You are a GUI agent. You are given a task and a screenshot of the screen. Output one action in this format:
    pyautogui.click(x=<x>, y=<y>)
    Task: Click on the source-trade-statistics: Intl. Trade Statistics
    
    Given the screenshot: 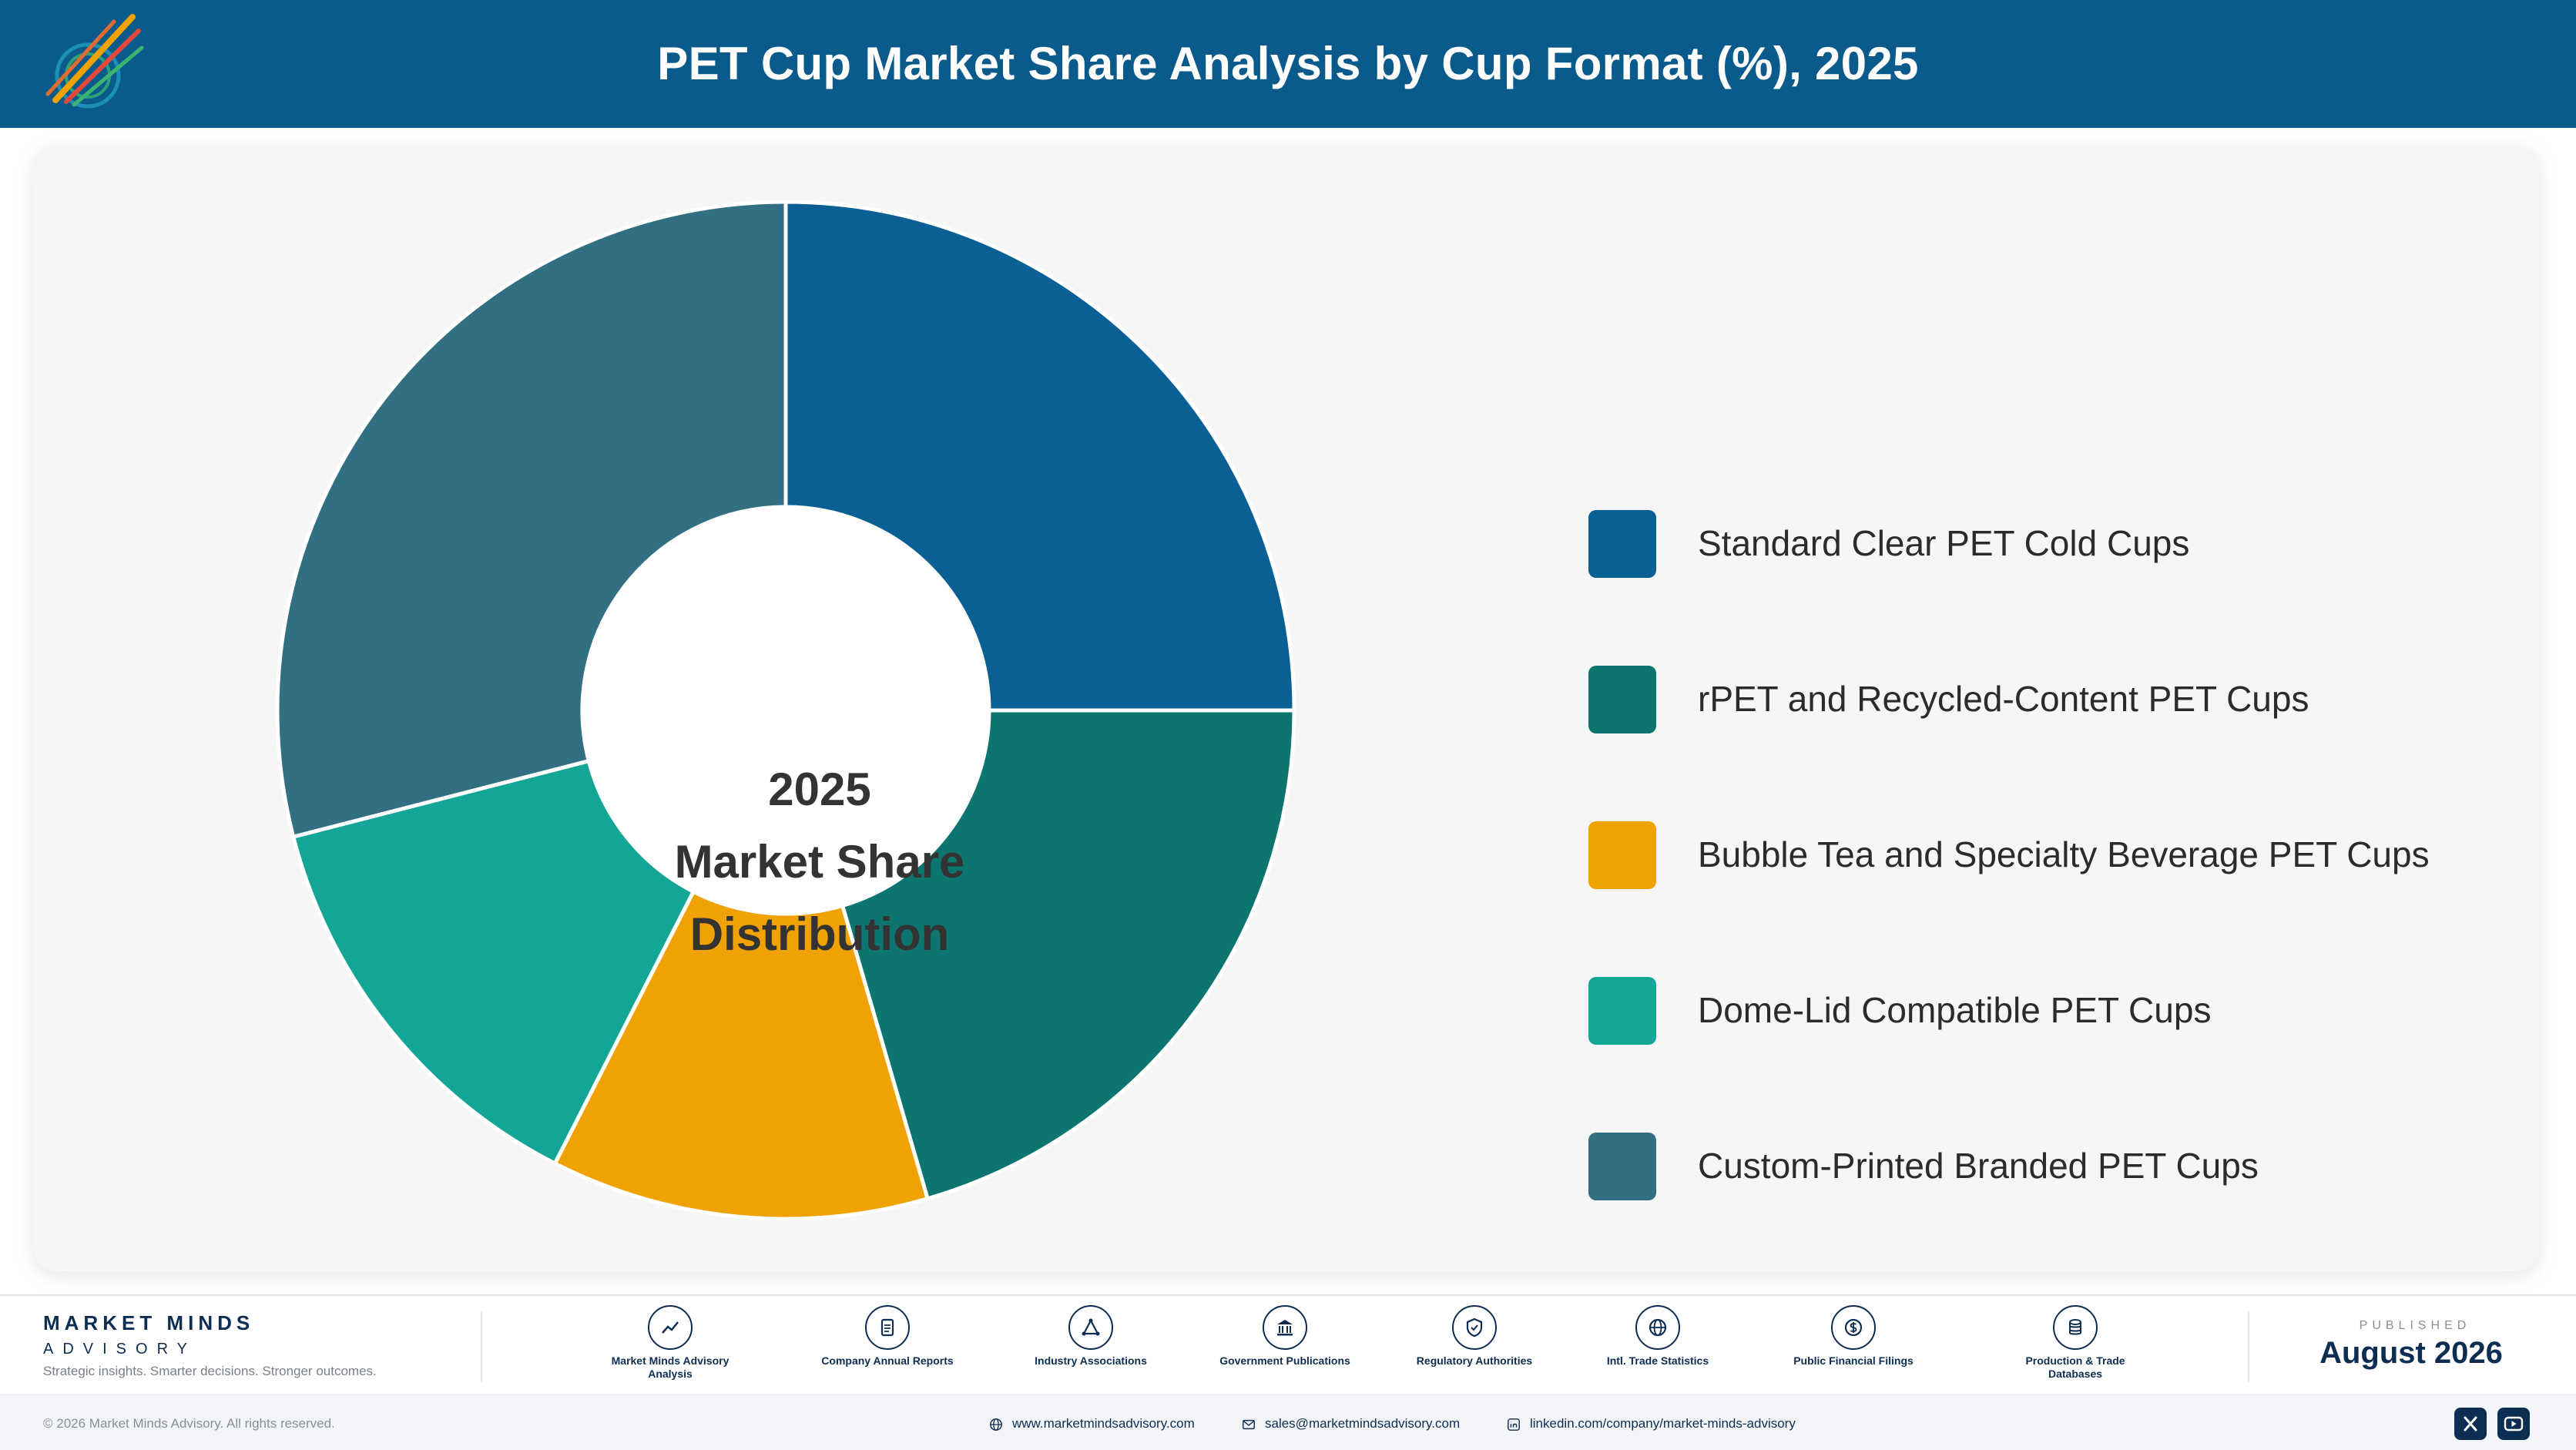 What is the action you would take?
    pyautogui.click(x=1657, y=1336)
    